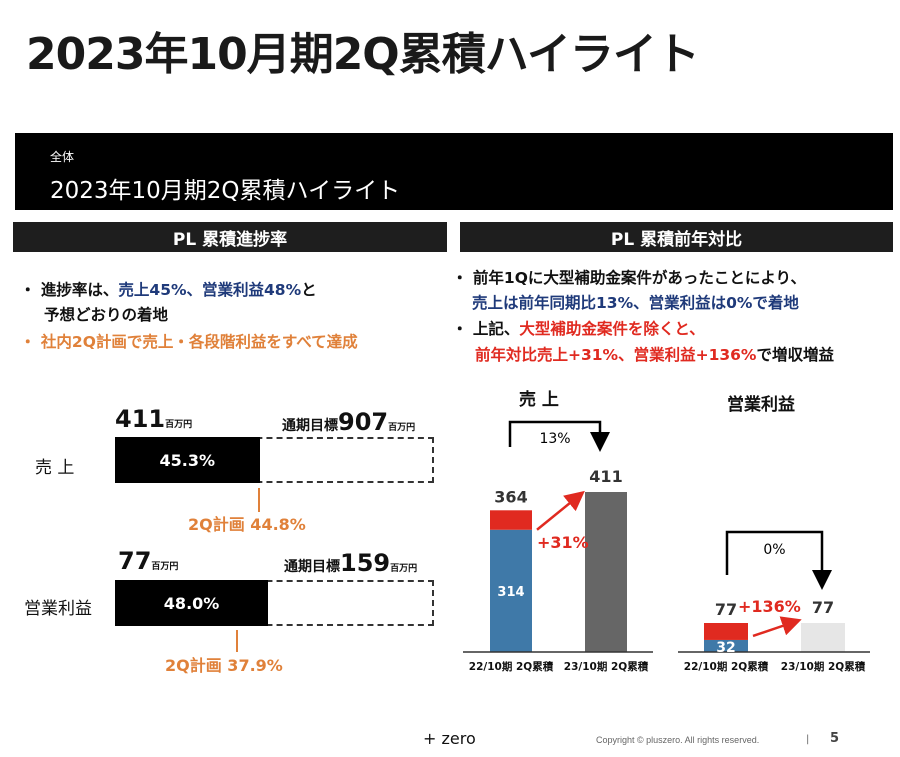 The height and width of the screenshot is (757, 900). Describe the element at coordinates (510, 496) in the screenshot. I see `total-label: 364` at that location.